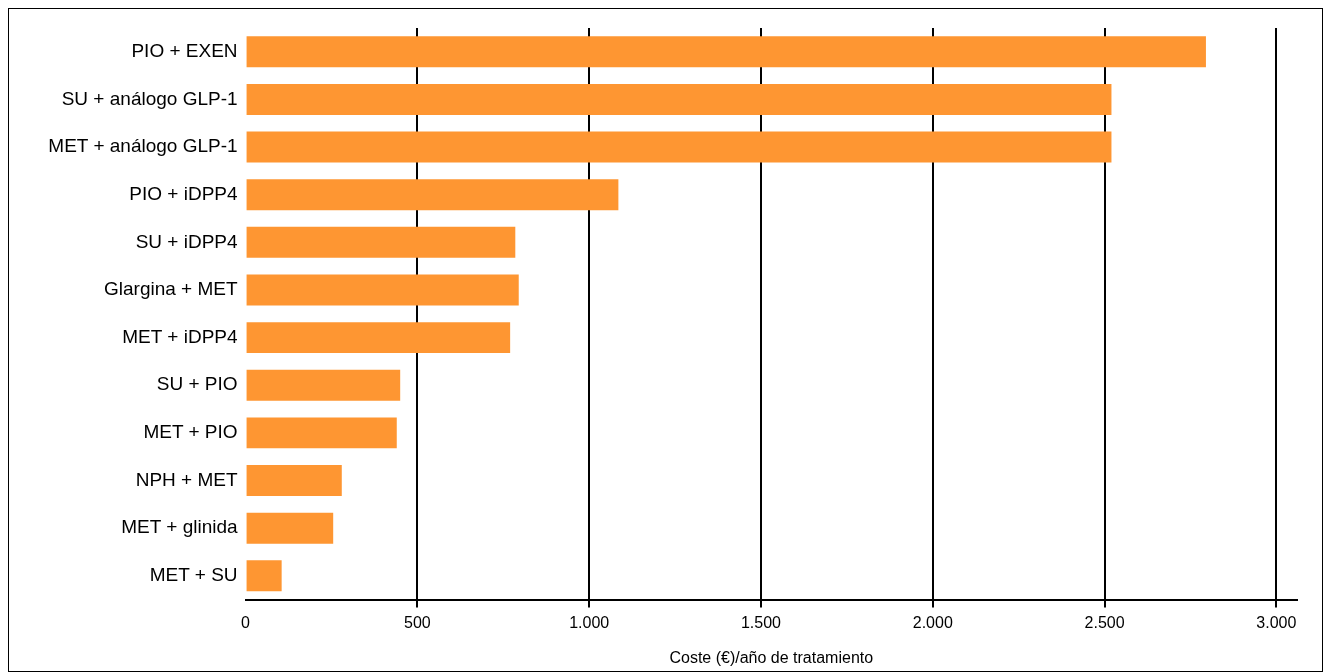  What do you see at coordinates (180, 336) in the screenshot?
I see `y-tick-label: MET + iDPP4` at bounding box center [180, 336].